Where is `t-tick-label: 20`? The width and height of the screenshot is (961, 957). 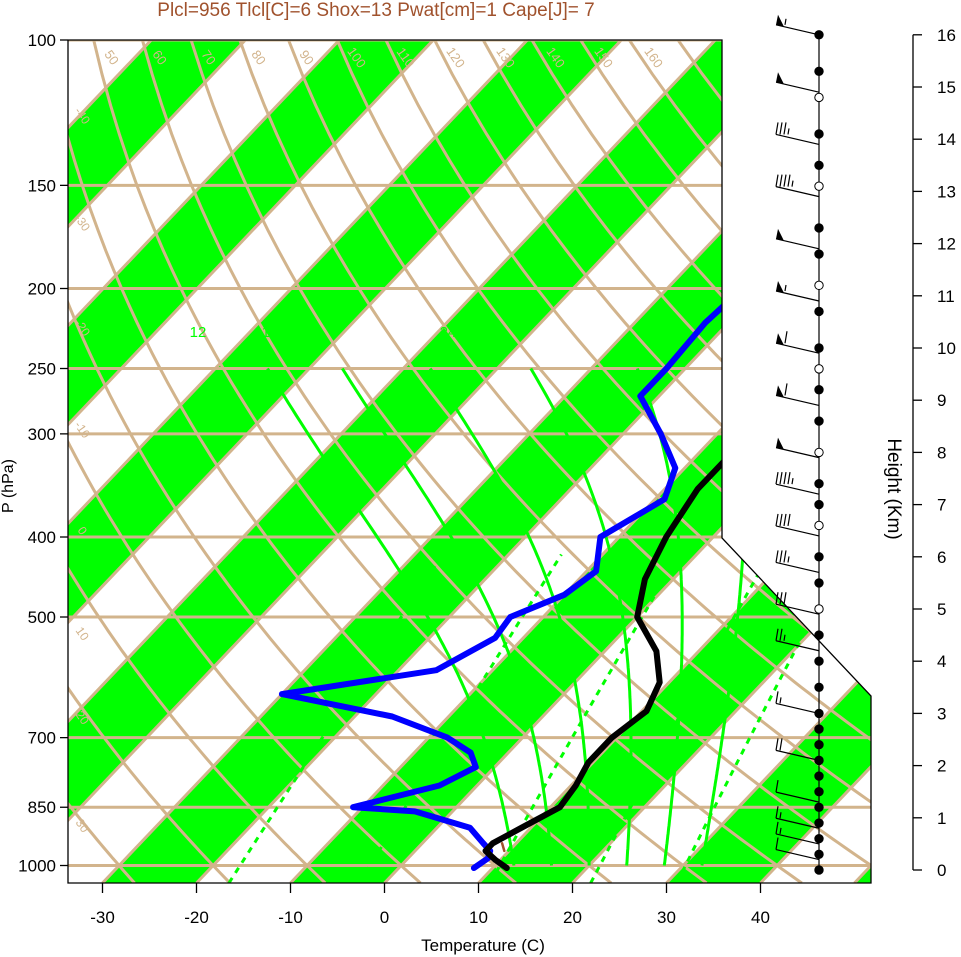
t-tick-label: 20 is located at coordinates (572, 917).